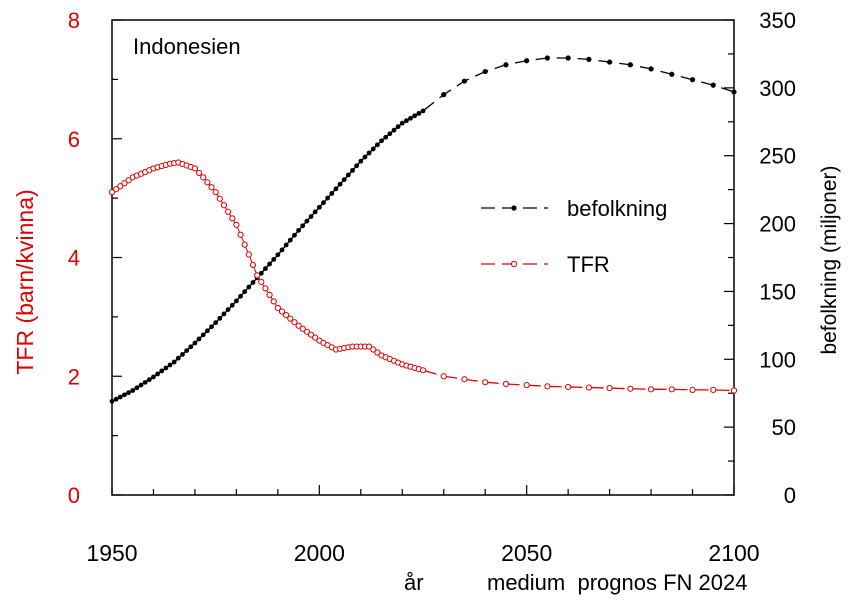 The height and width of the screenshot is (604, 855). I want to click on right-tick-label: 300, so click(777, 88).